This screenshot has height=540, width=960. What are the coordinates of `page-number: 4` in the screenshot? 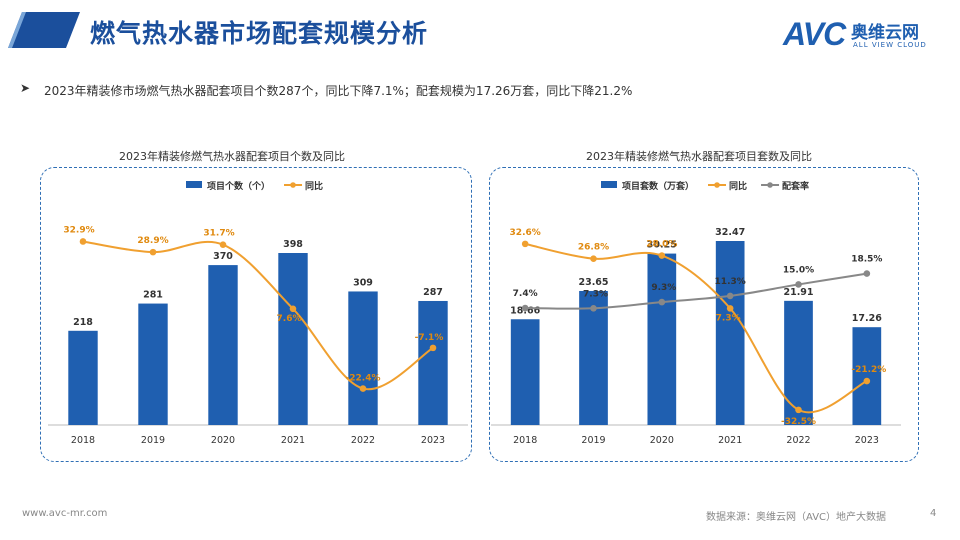 It's located at (933, 513).